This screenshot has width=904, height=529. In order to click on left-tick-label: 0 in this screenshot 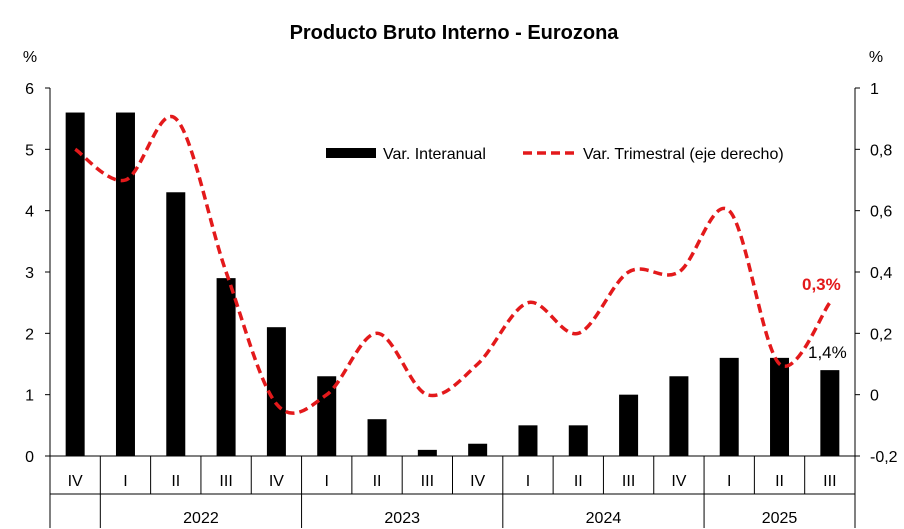, I will do `click(29, 457)`.